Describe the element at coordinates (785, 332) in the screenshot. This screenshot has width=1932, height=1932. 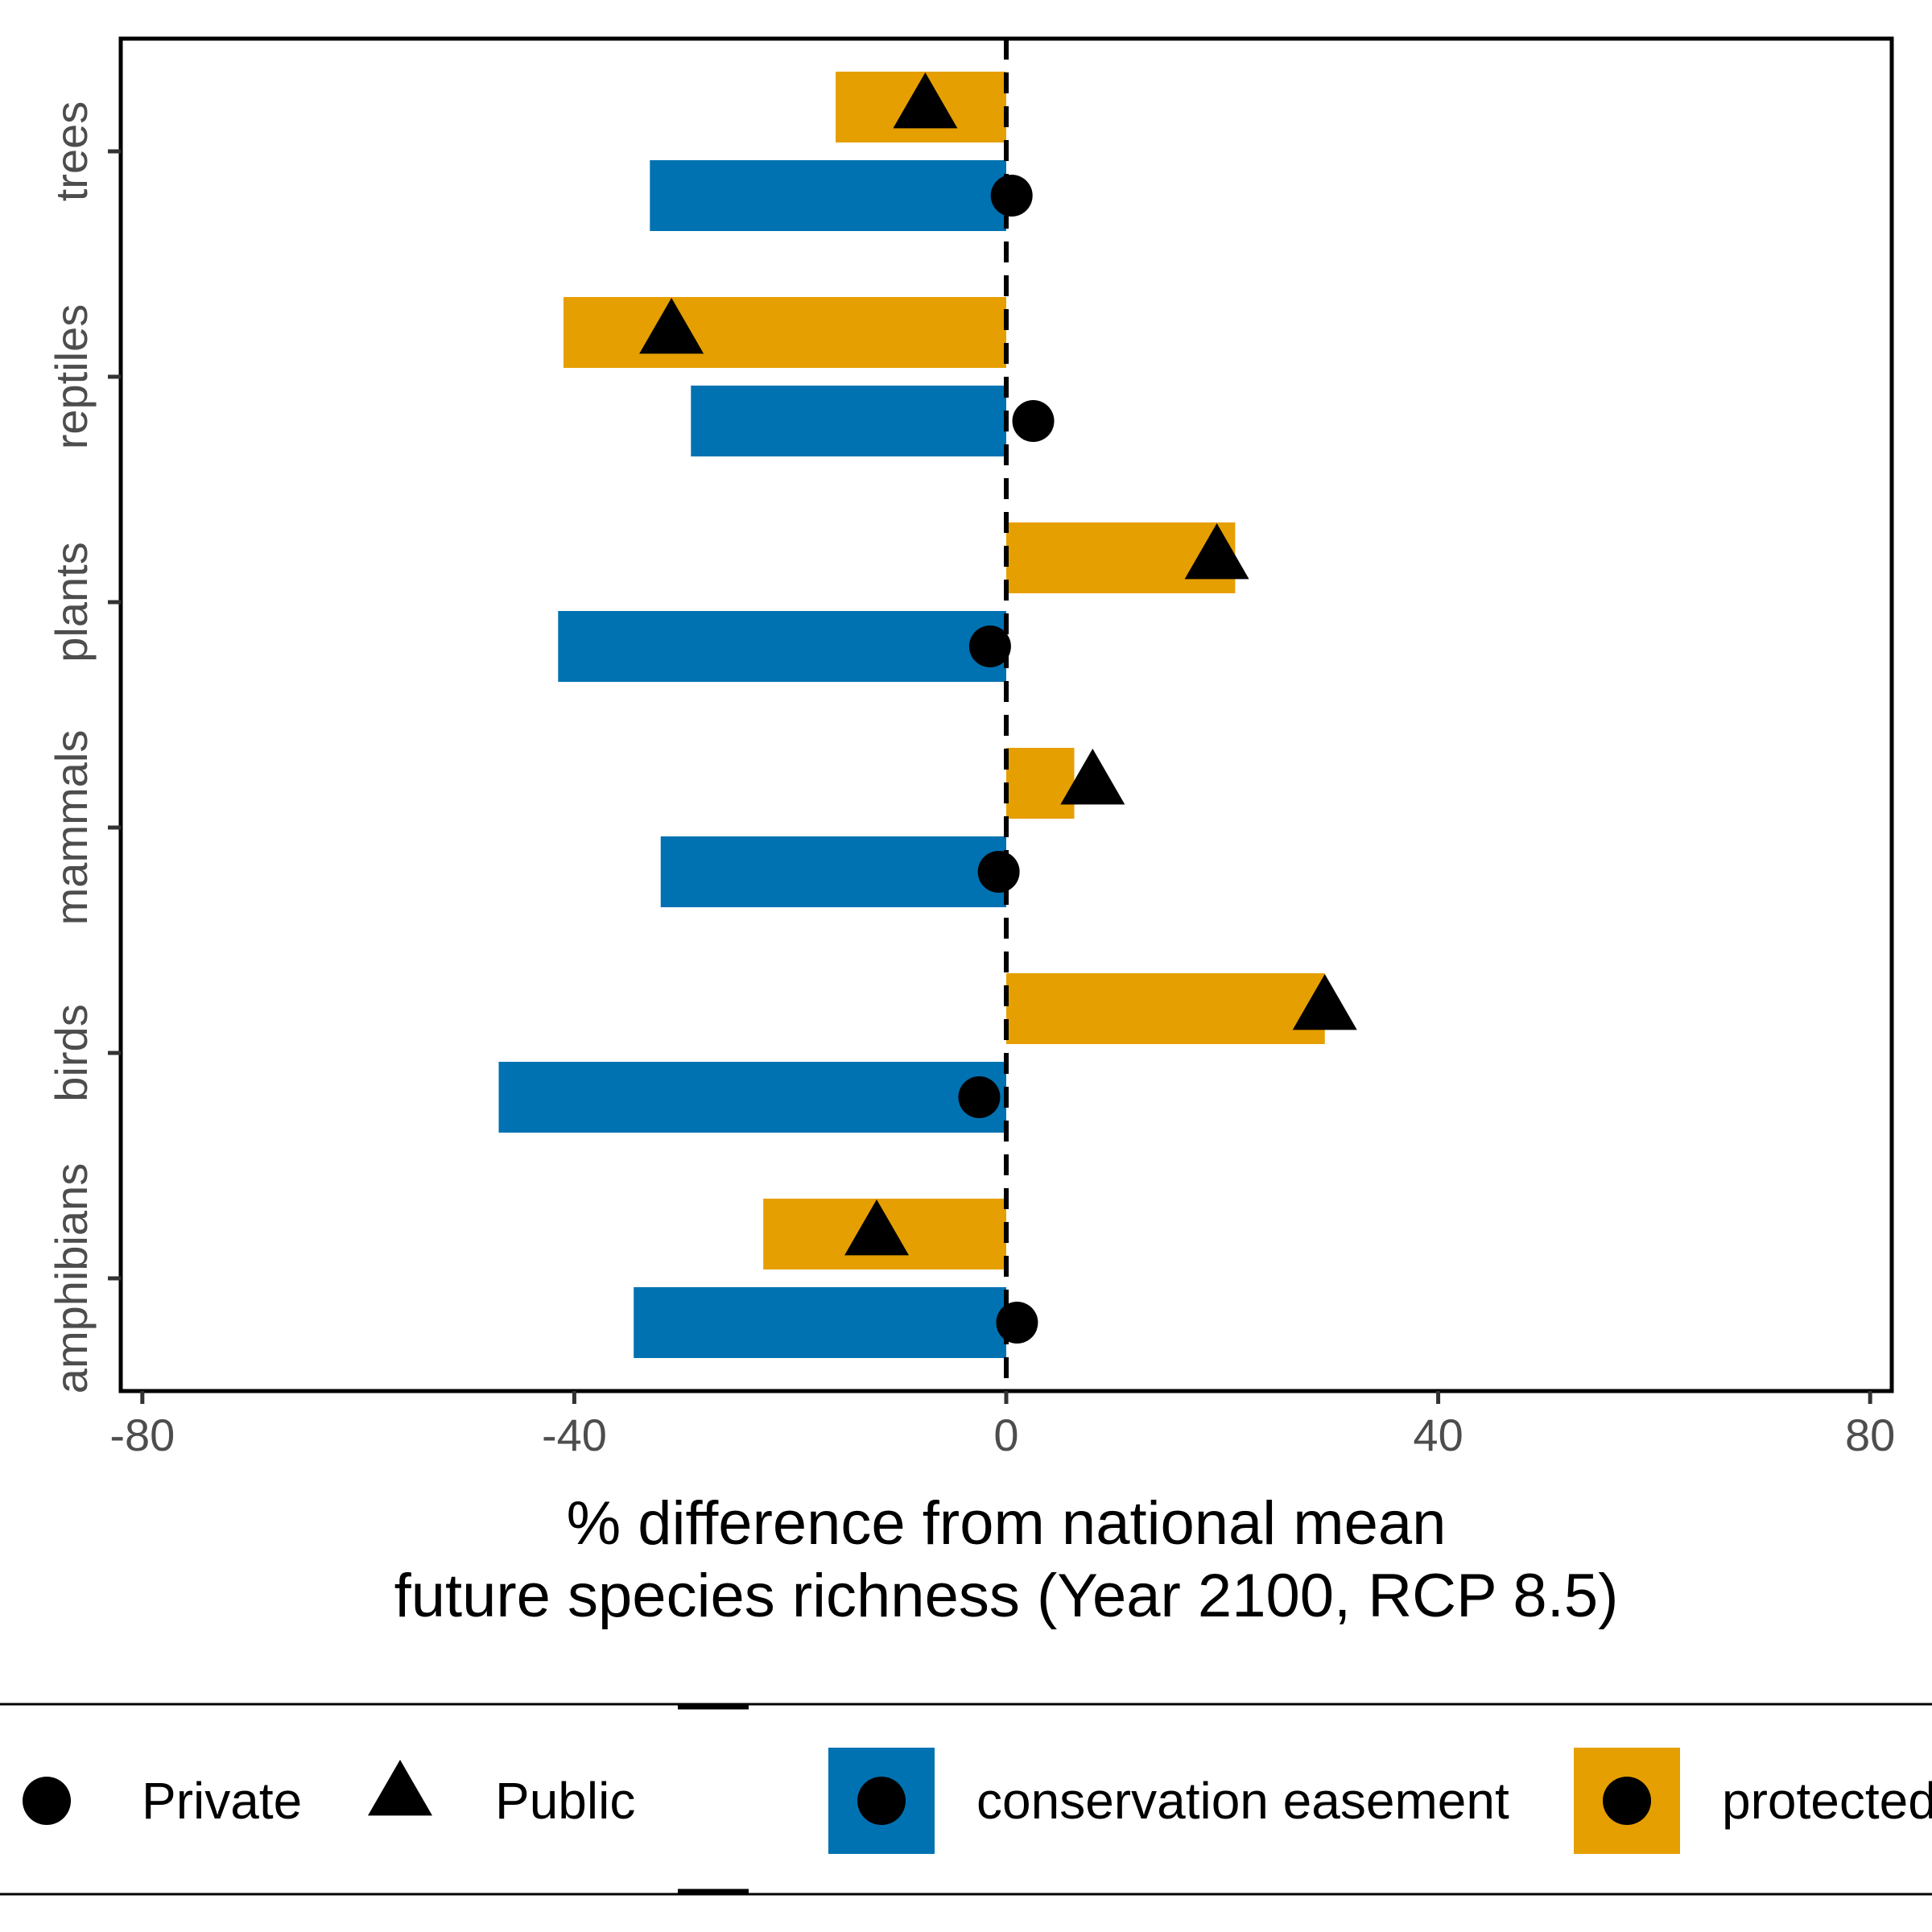
I see `bar-protected-reptiles` at that location.